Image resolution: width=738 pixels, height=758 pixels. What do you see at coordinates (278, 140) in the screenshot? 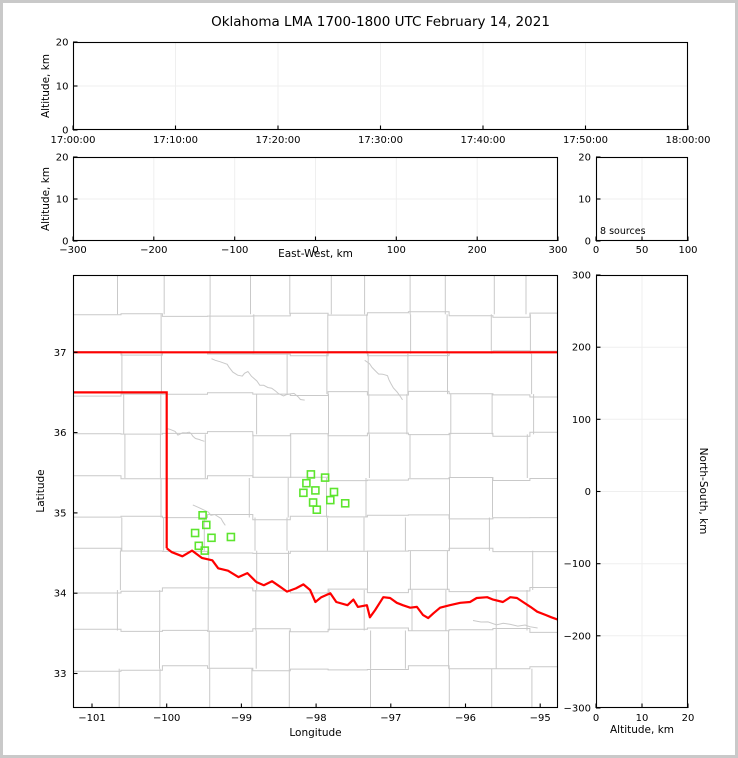
I see `tick-label: 17:20:00` at bounding box center [278, 140].